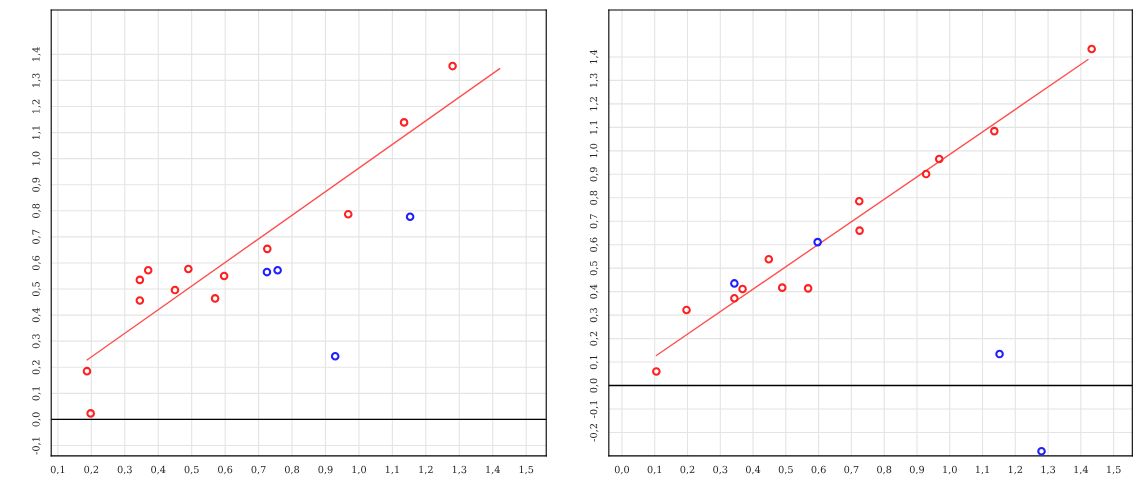 This screenshot has width=1138, height=501. What do you see at coordinates (622, 470) in the screenshot?
I see `x-tick-label: 0,0` at bounding box center [622, 470].